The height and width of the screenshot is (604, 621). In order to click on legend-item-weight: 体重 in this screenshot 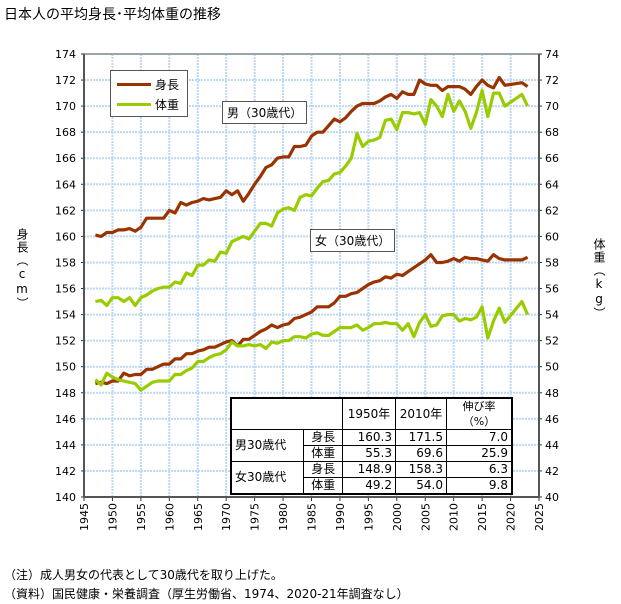, I will do `click(148, 104)`.